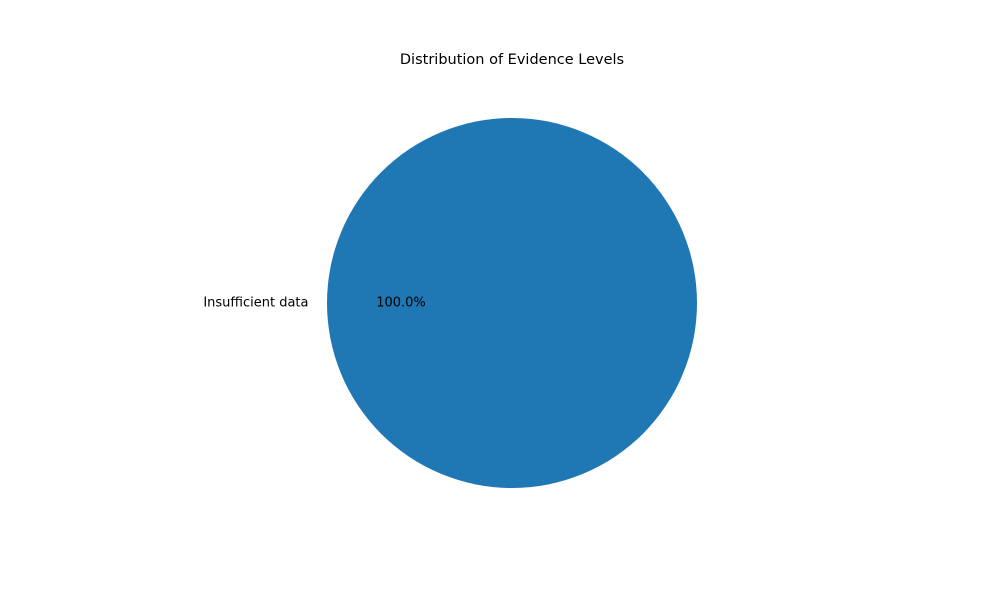 The image size is (1000, 600). I want to click on slice-label: Insufficient data, so click(255, 303).